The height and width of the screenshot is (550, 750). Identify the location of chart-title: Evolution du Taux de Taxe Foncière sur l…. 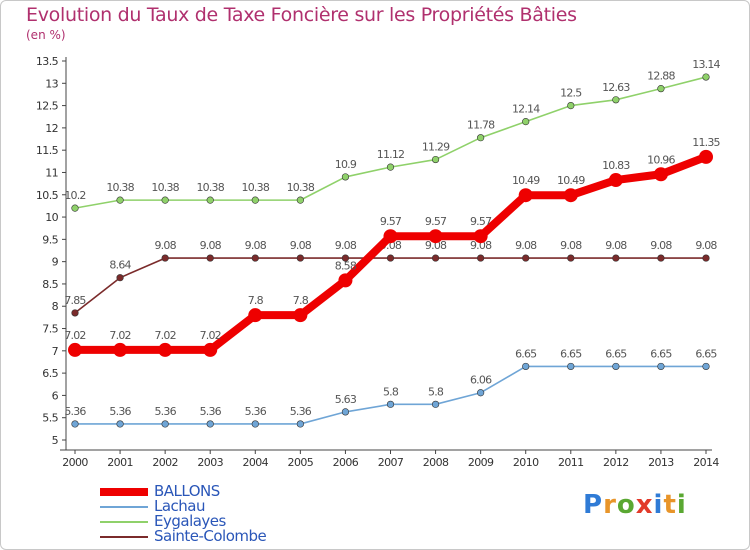
(301, 15).